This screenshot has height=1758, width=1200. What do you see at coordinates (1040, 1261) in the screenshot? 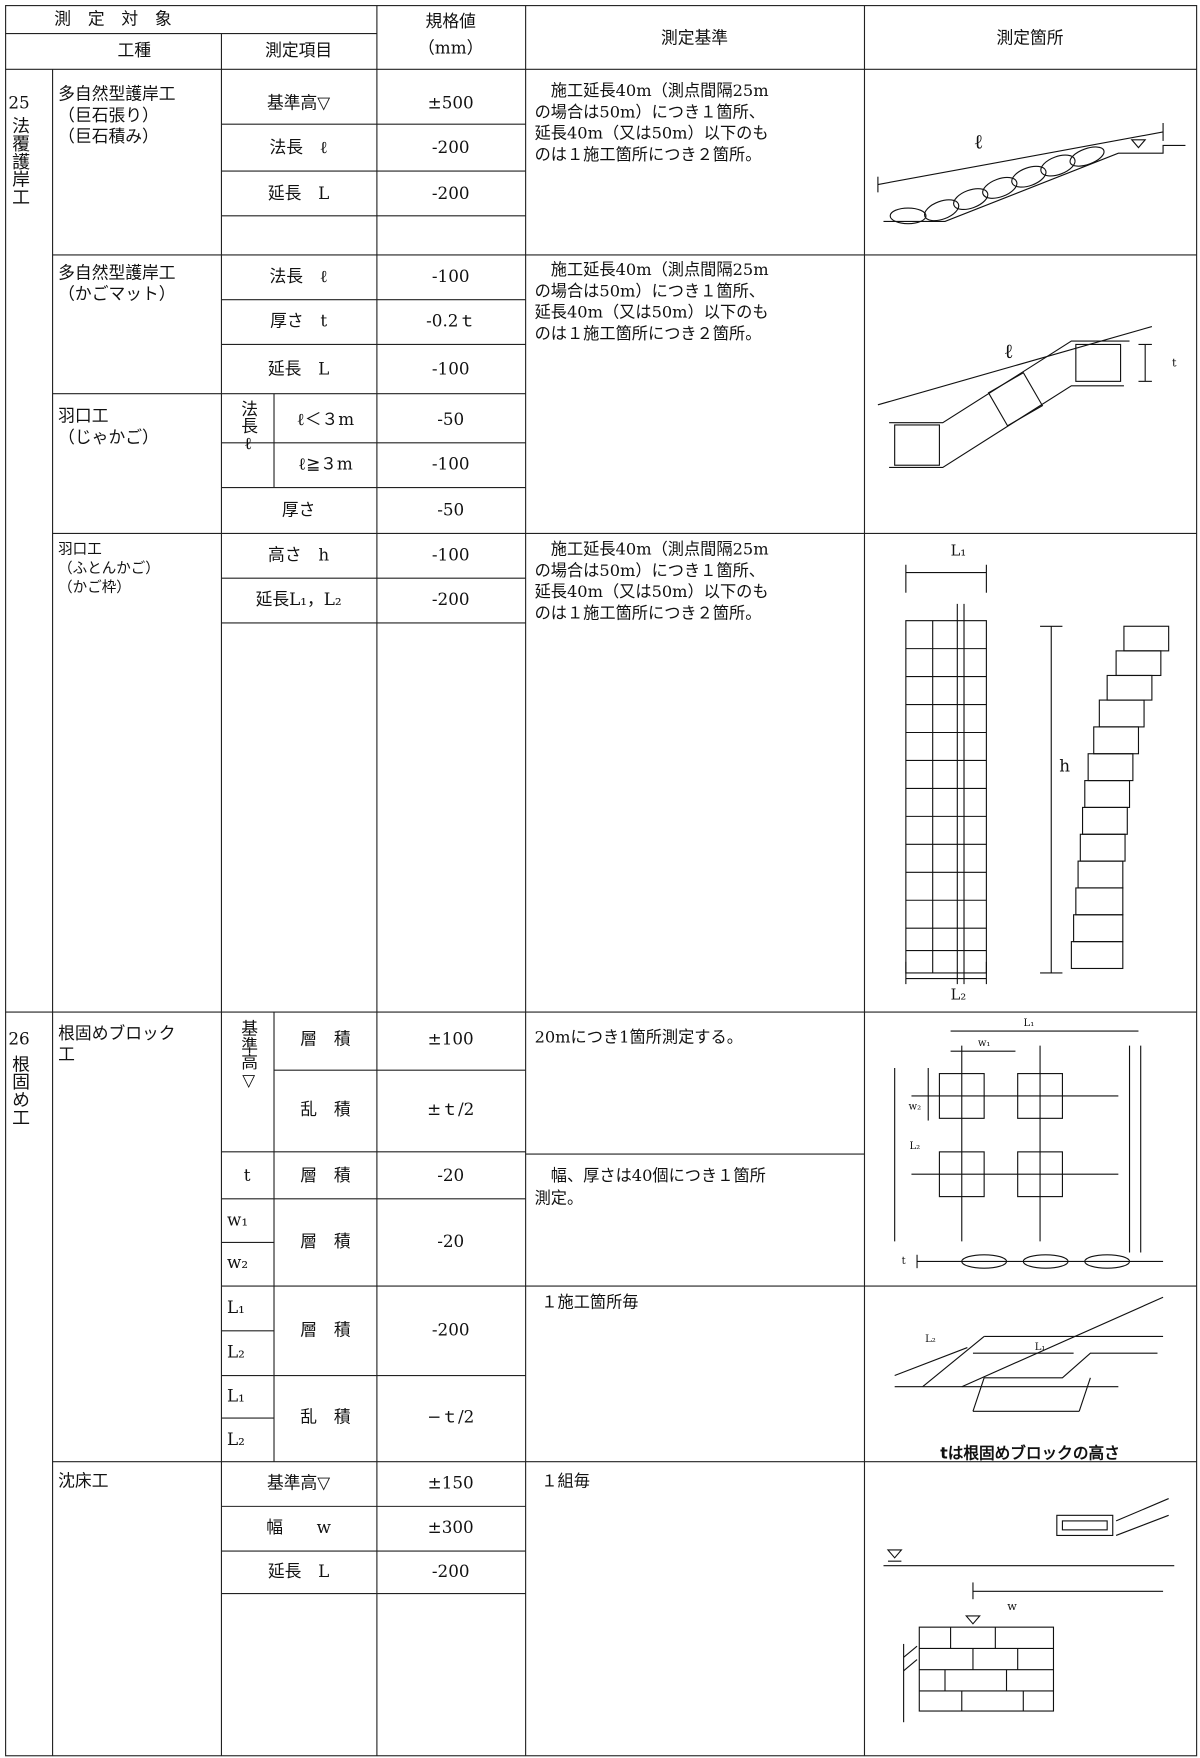
I see `block-chain` at bounding box center [1040, 1261].